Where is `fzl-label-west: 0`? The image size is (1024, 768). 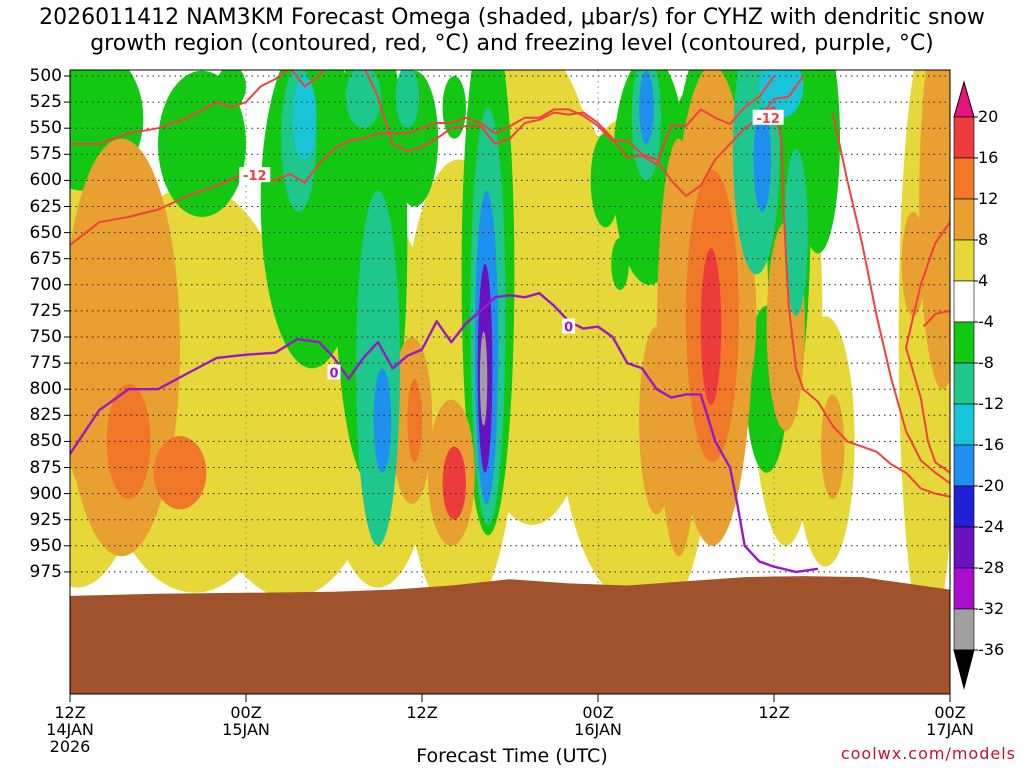
fzl-label-west: 0 is located at coordinates (333, 373).